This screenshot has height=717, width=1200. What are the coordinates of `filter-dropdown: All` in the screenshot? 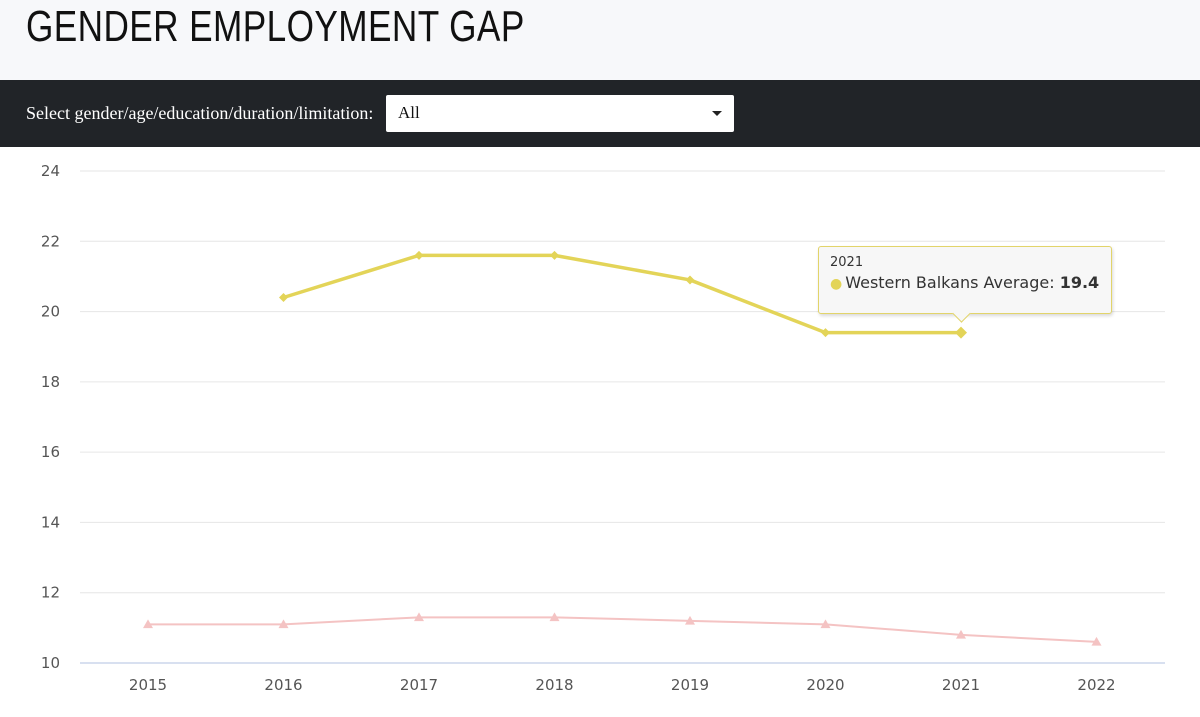 It's located at (560, 113).